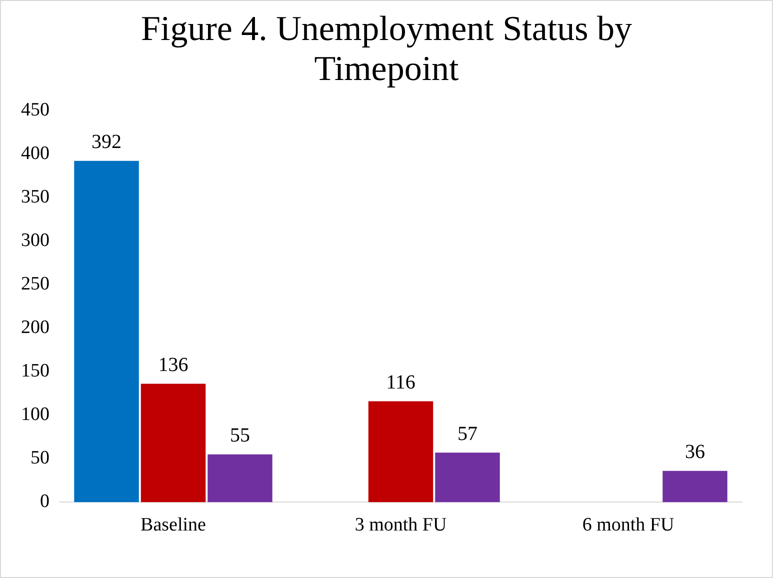  Describe the element at coordinates (467, 433) in the screenshot. I see `data-label: 57` at that location.